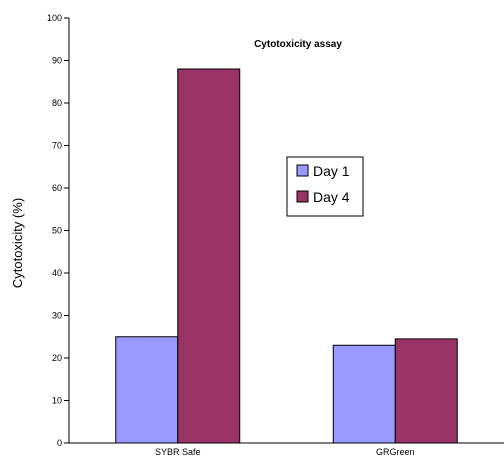  I want to click on y-tick-label: 60, so click(57, 188).